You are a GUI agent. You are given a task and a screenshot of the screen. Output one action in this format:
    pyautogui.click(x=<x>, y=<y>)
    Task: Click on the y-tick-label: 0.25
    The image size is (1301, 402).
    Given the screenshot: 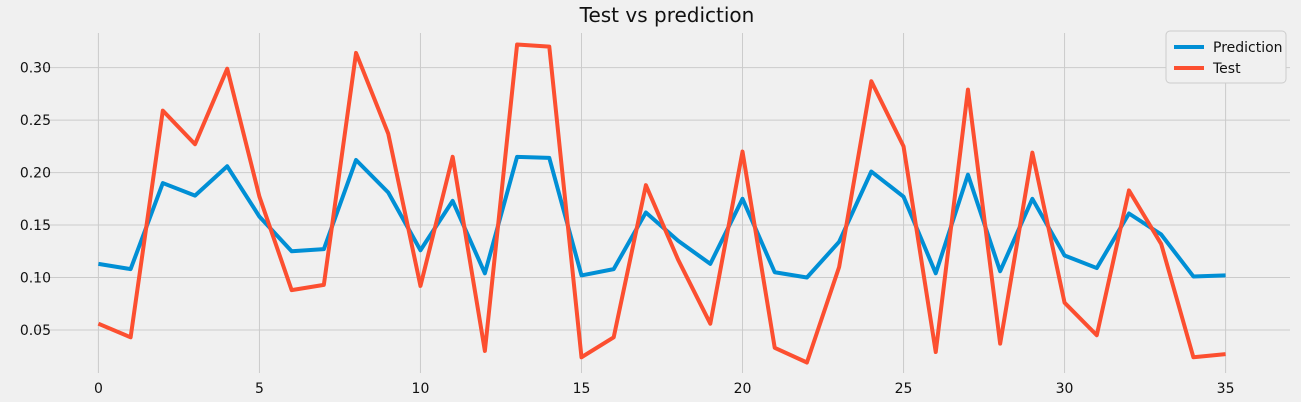 What is the action you would take?
    pyautogui.click(x=35, y=121)
    